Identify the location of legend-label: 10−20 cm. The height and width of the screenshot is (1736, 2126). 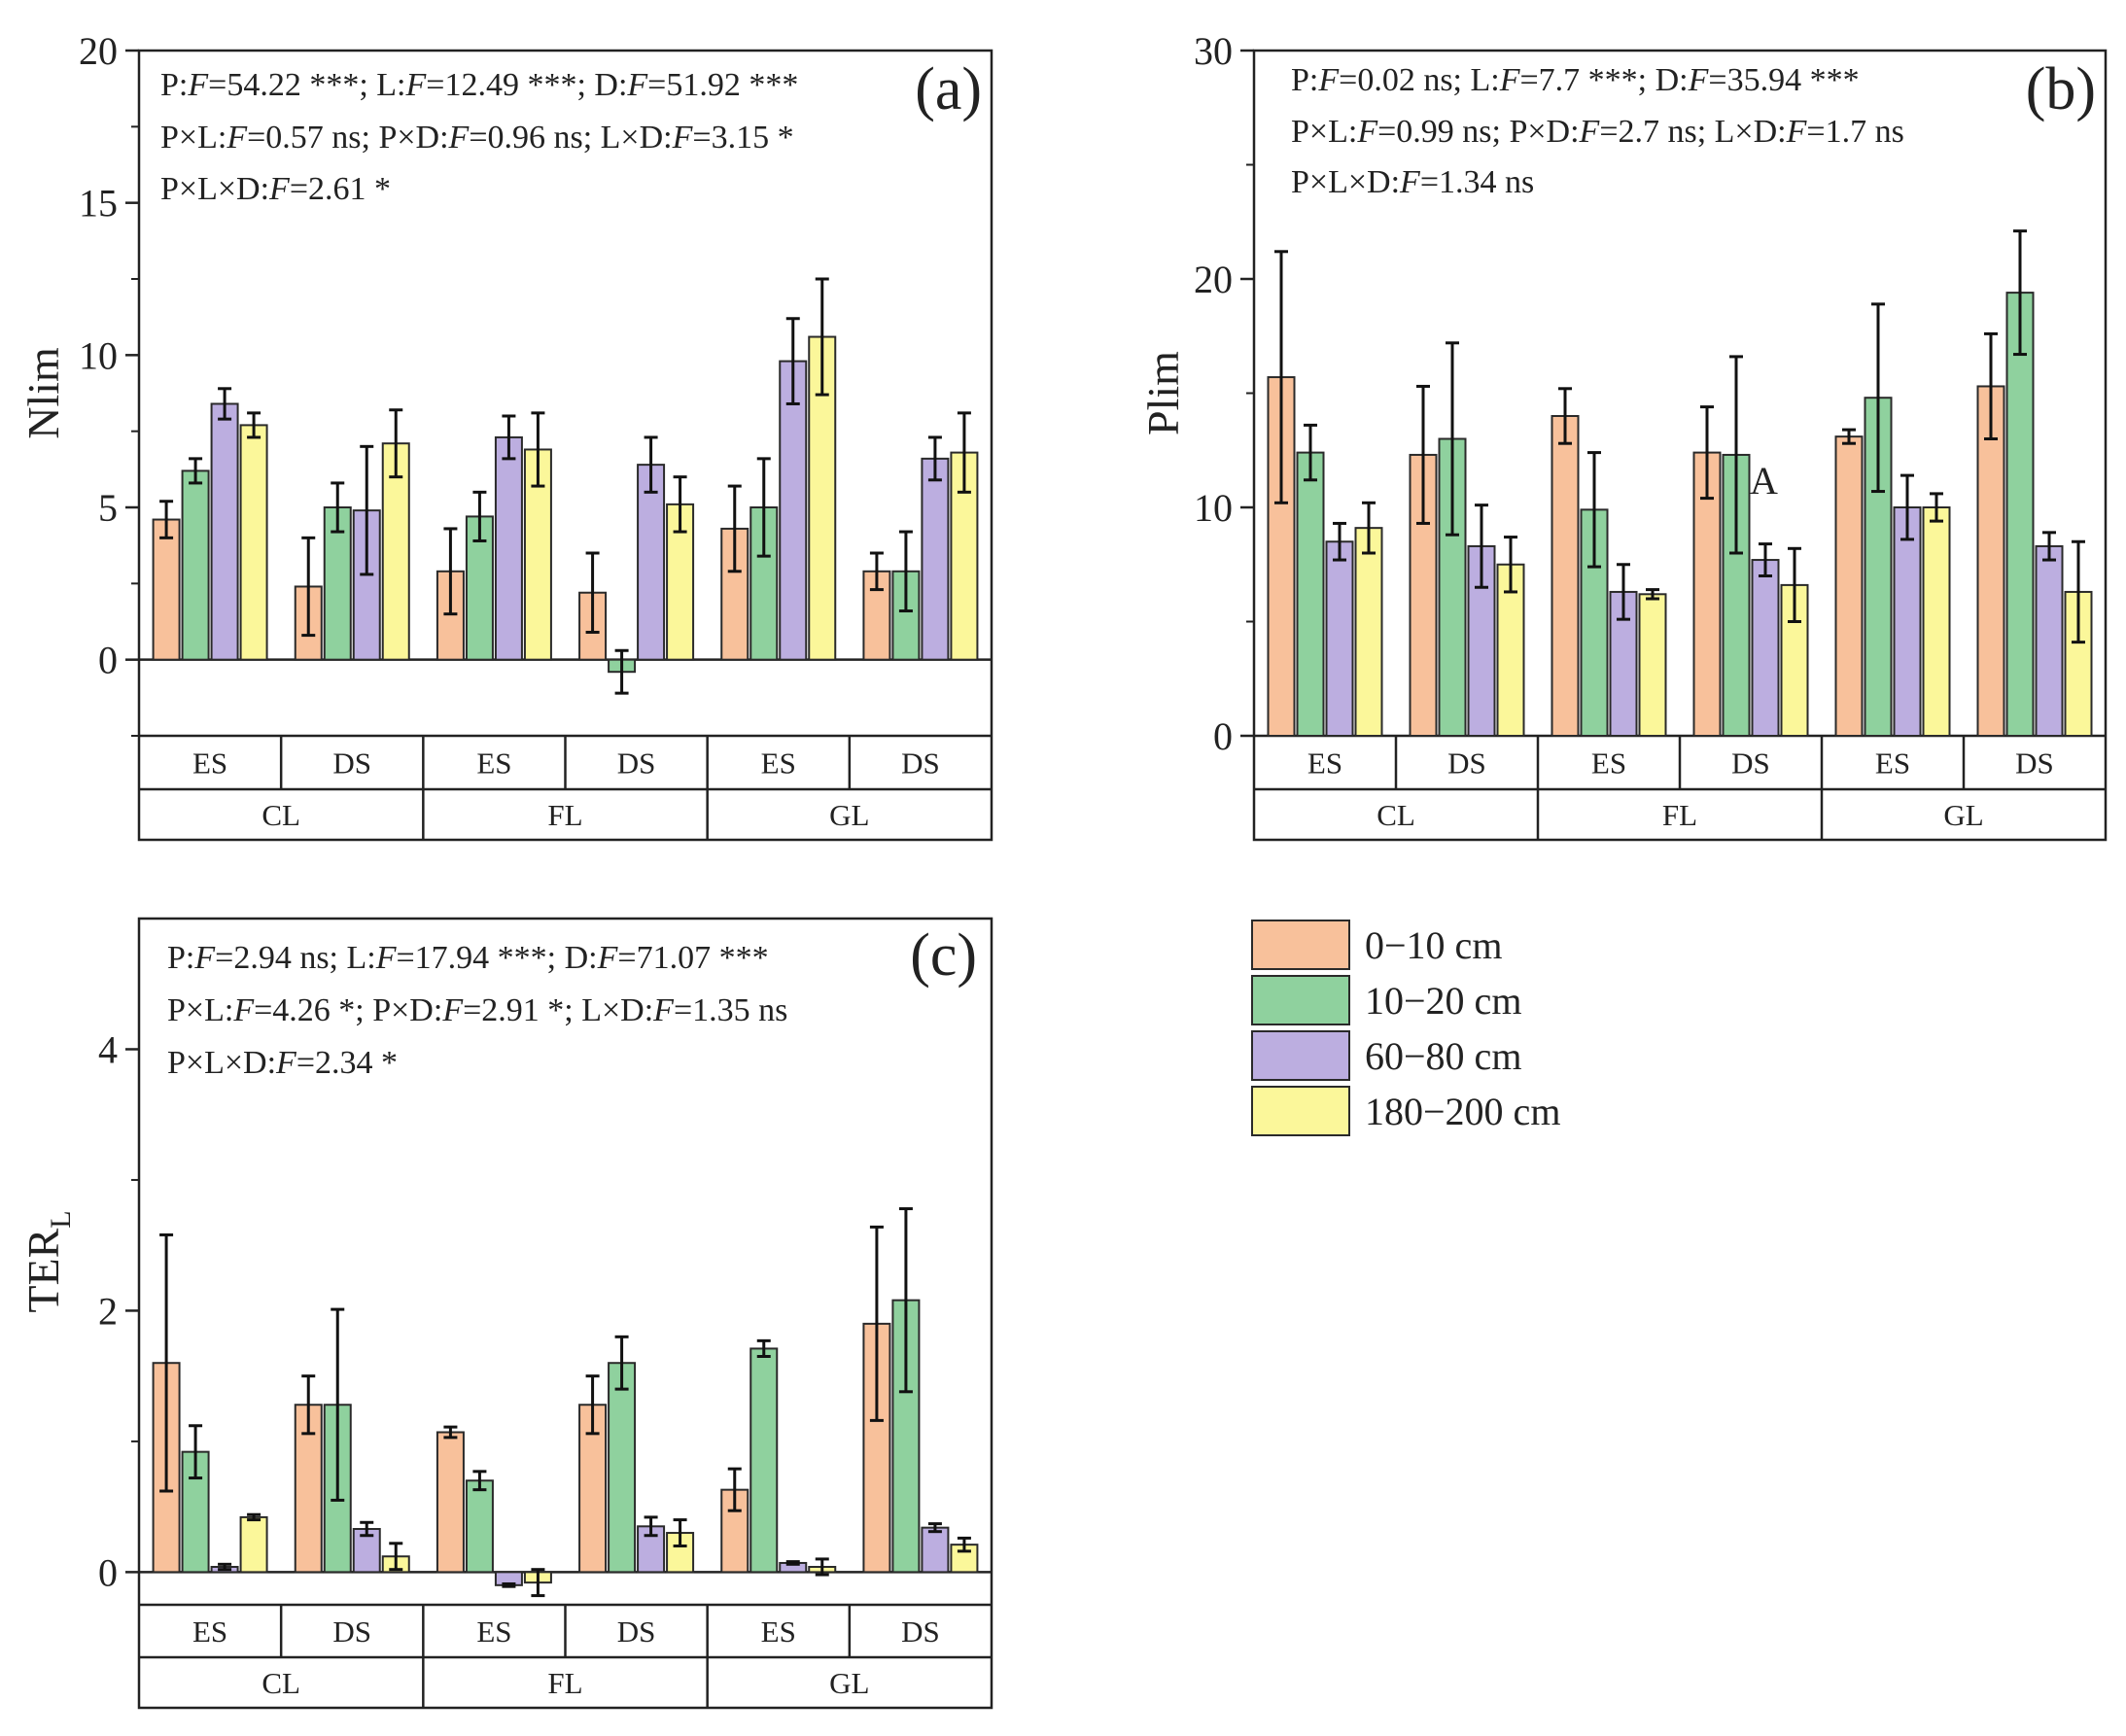
(1443, 1001).